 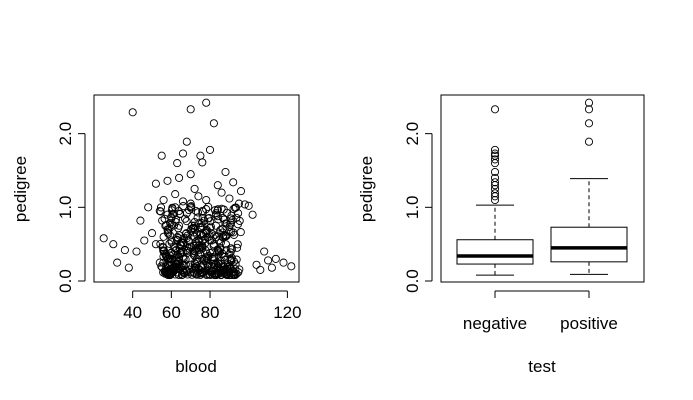 What do you see at coordinates (287, 312) in the screenshot?
I see `scatter-x-tick-label: 120` at bounding box center [287, 312].